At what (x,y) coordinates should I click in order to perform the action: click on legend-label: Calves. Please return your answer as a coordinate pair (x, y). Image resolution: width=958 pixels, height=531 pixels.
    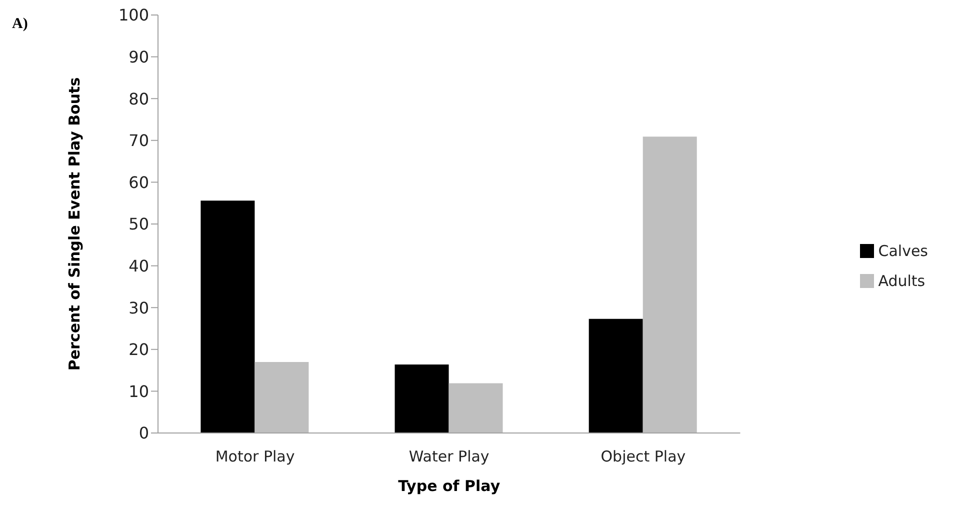
    Looking at the image, I should click on (903, 251).